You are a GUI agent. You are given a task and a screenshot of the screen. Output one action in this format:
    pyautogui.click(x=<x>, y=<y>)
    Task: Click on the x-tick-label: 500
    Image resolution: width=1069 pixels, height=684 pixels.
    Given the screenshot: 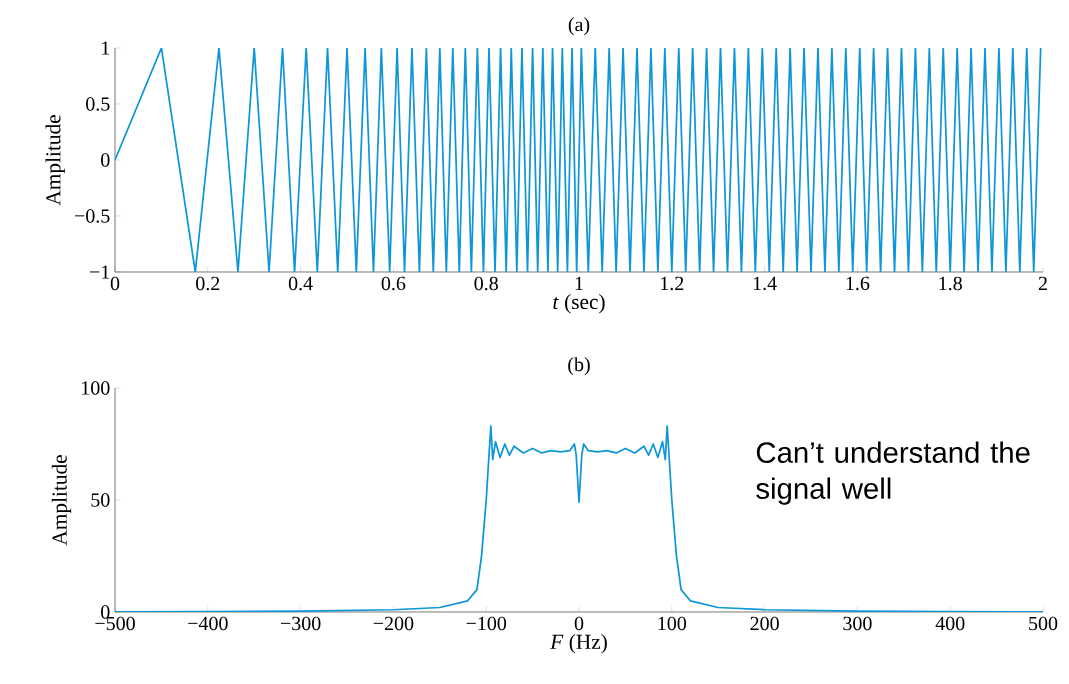 What is the action you would take?
    pyautogui.click(x=1043, y=623)
    